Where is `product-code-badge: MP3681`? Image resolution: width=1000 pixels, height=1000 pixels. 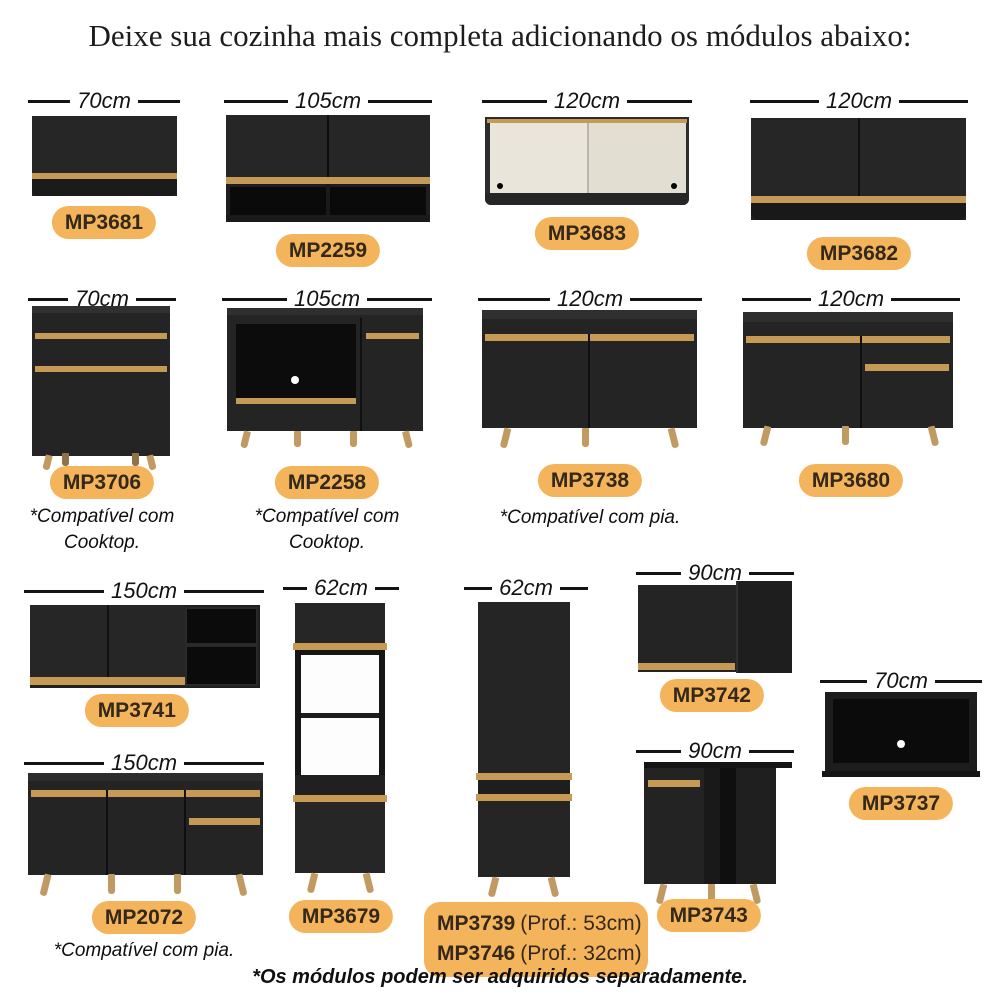
product-code-badge: MP3681 is located at coordinates (104, 222).